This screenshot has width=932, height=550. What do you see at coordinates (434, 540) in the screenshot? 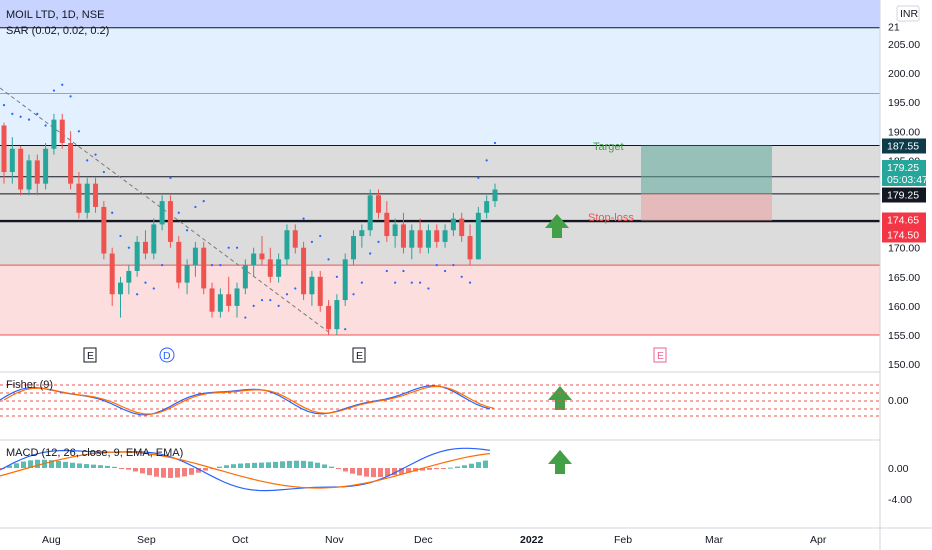
I see `time-axis: Aug Sep Oct Nov Dec 2022 Feb Mar Apr` at bounding box center [434, 540].